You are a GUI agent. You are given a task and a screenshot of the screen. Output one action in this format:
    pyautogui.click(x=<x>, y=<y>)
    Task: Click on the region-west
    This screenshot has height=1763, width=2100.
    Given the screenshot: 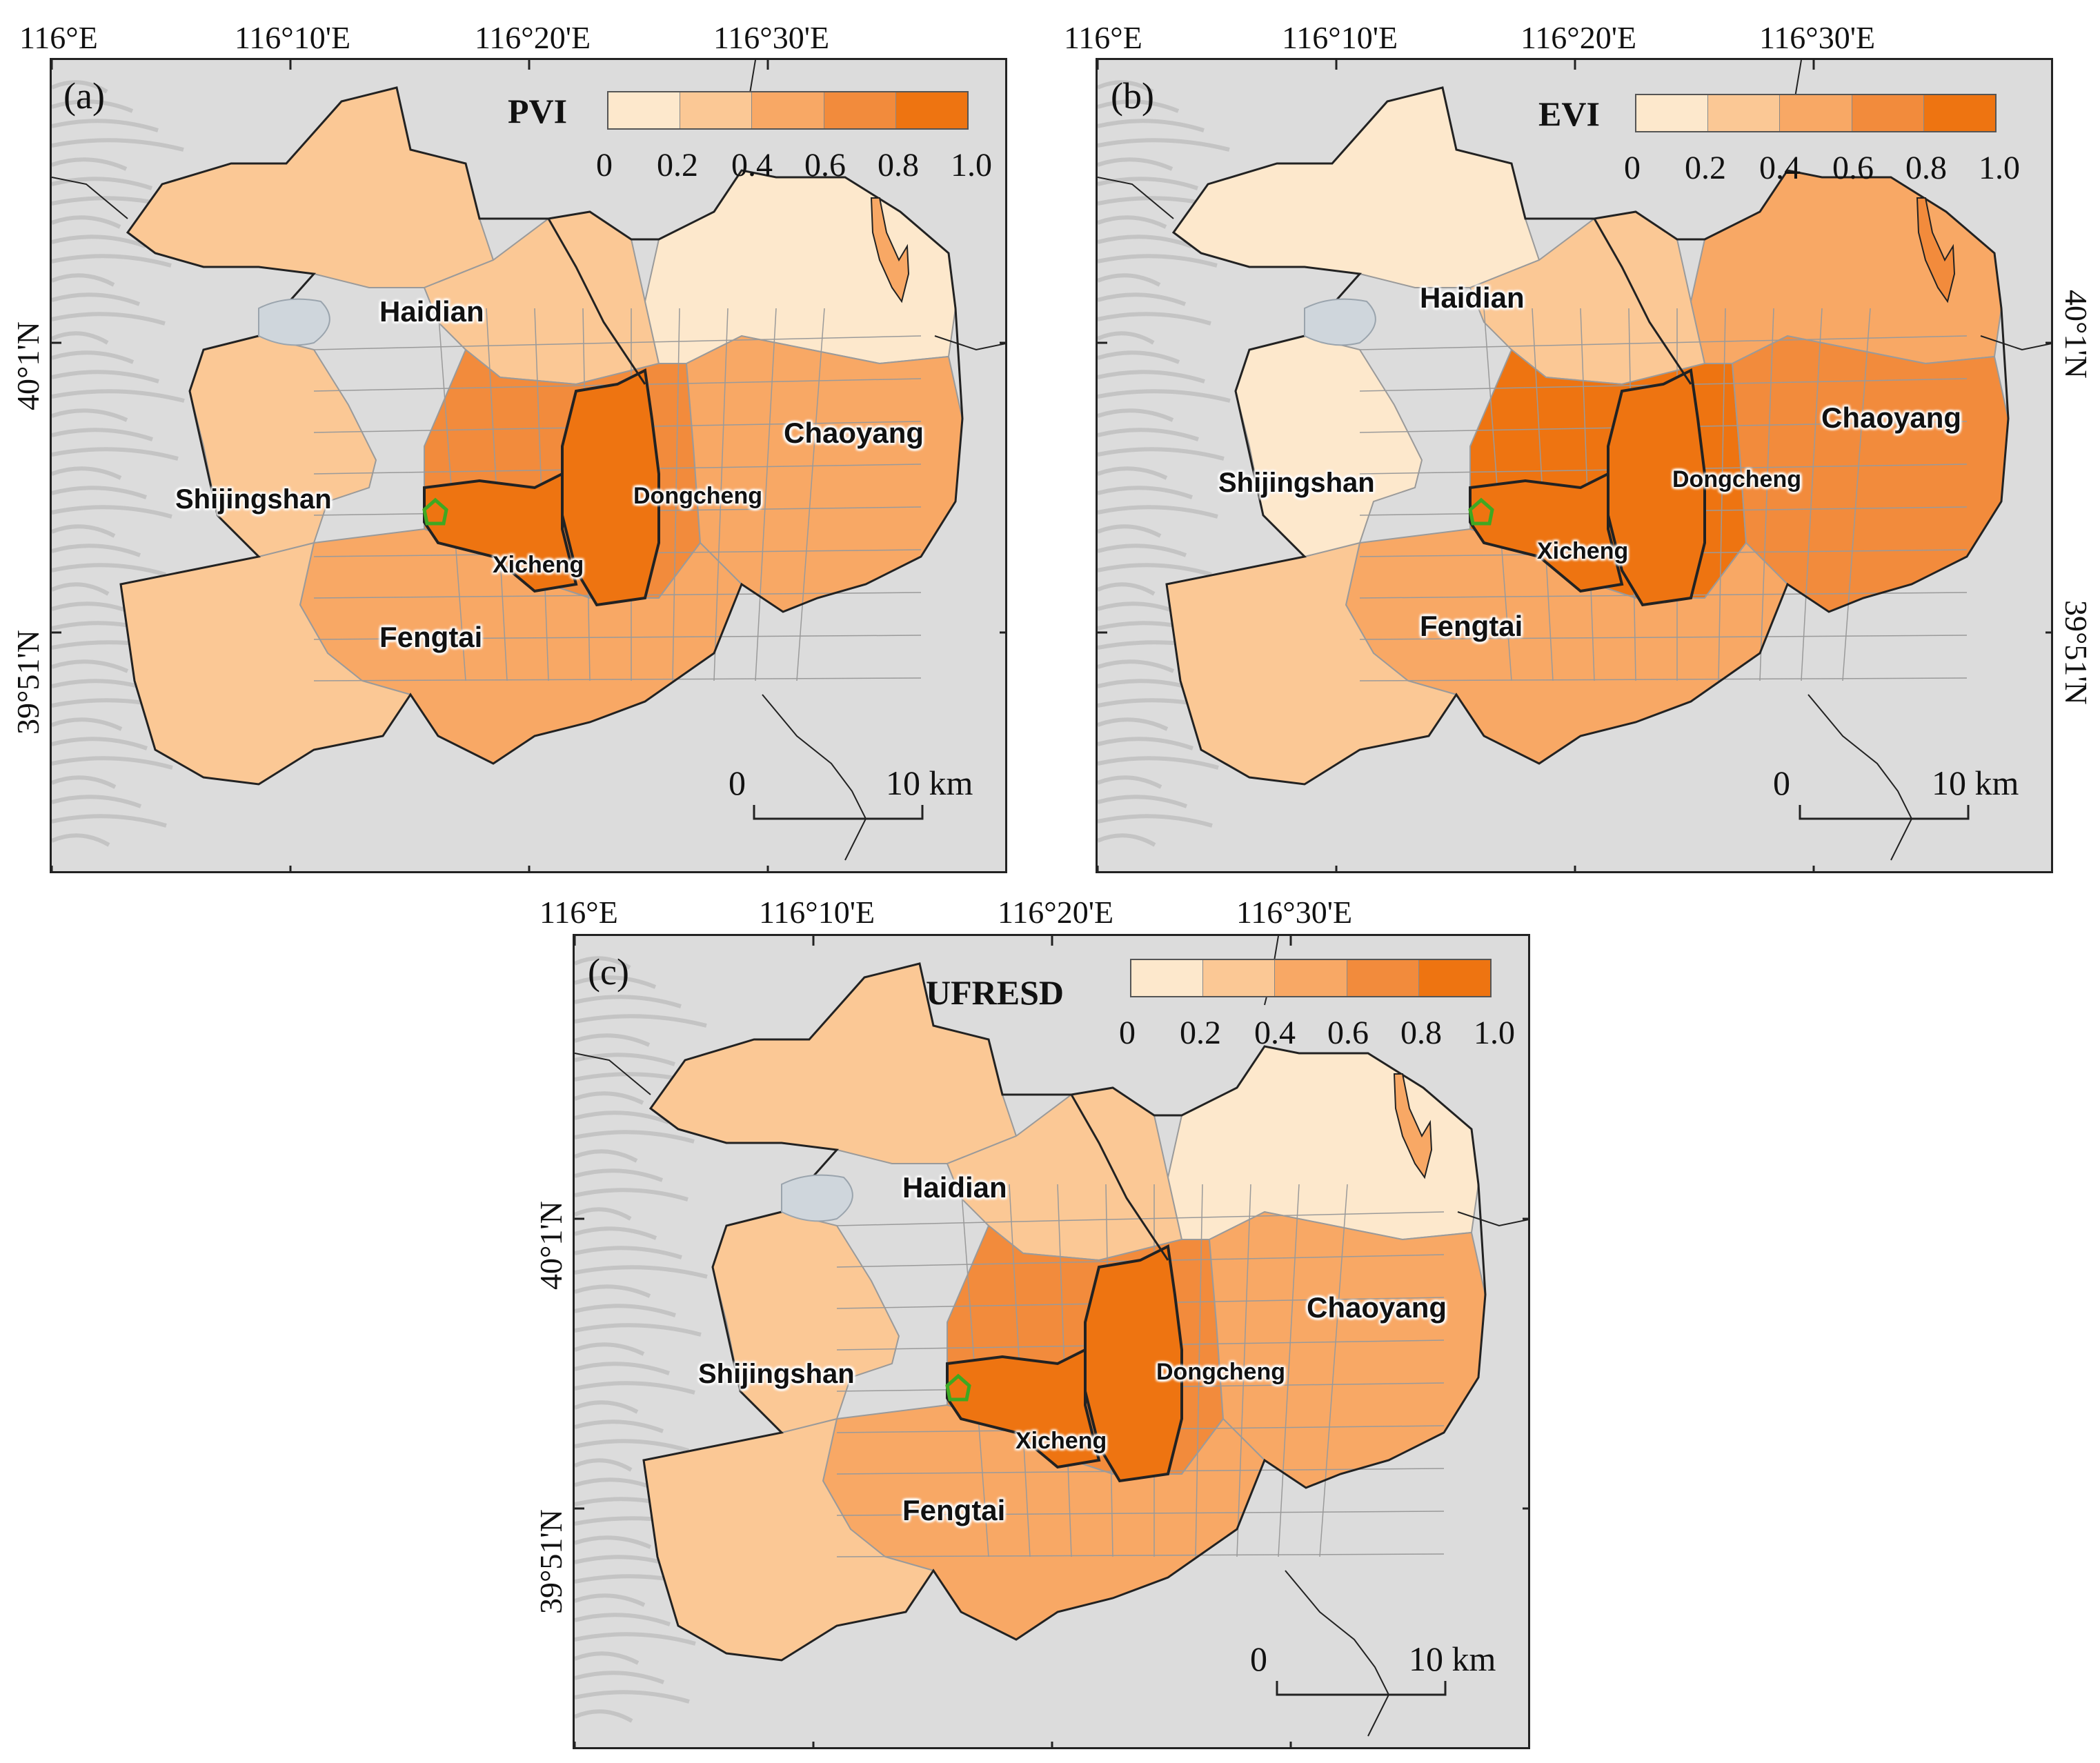 What is the action you would take?
    pyautogui.click(x=310, y=187)
    